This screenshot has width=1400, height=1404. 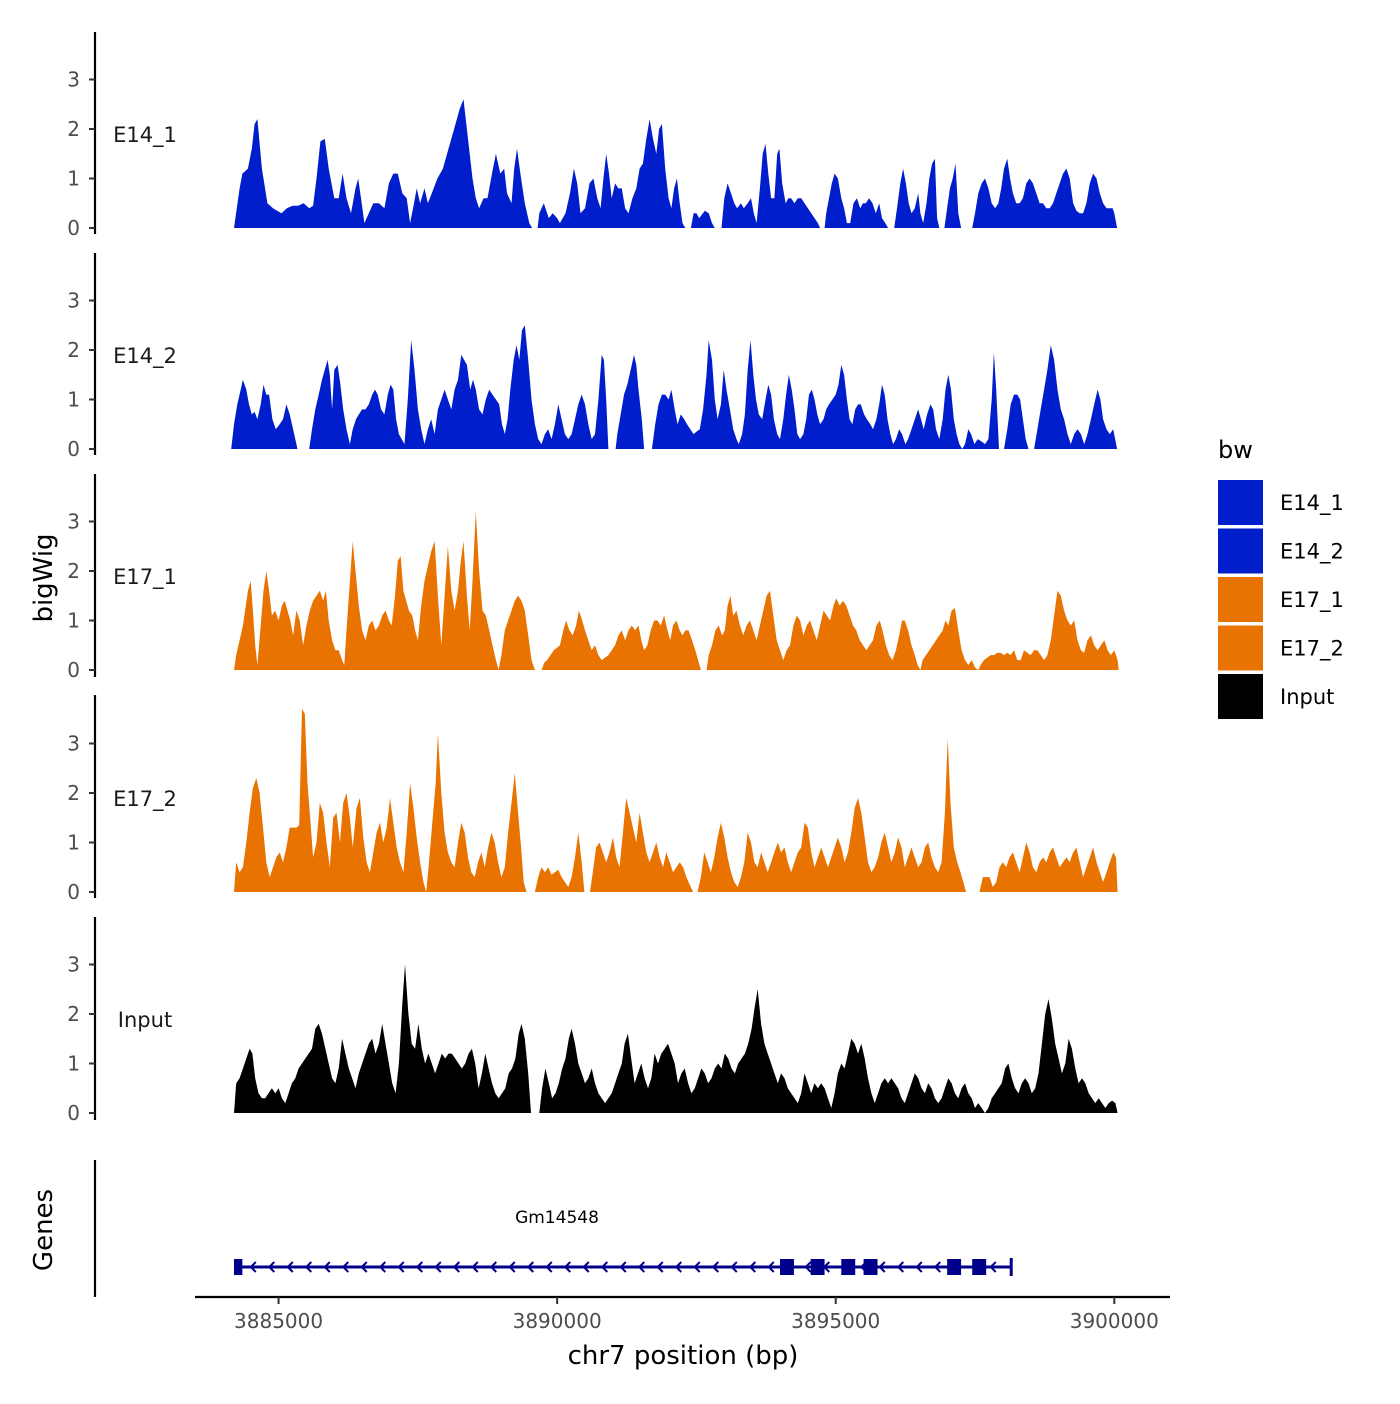 What do you see at coordinates (835, 1321) in the screenshot?
I see `x-tick-label: 3895000` at bounding box center [835, 1321].